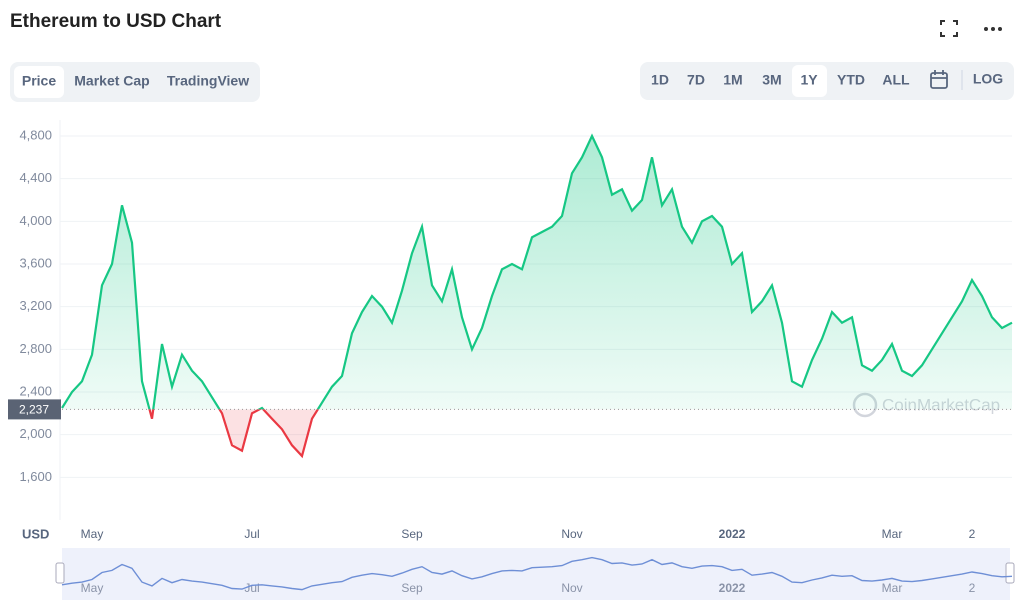  Describe the element at coordinates (208, 81) in the screenshot. I see `tab: TradingView` at that location.